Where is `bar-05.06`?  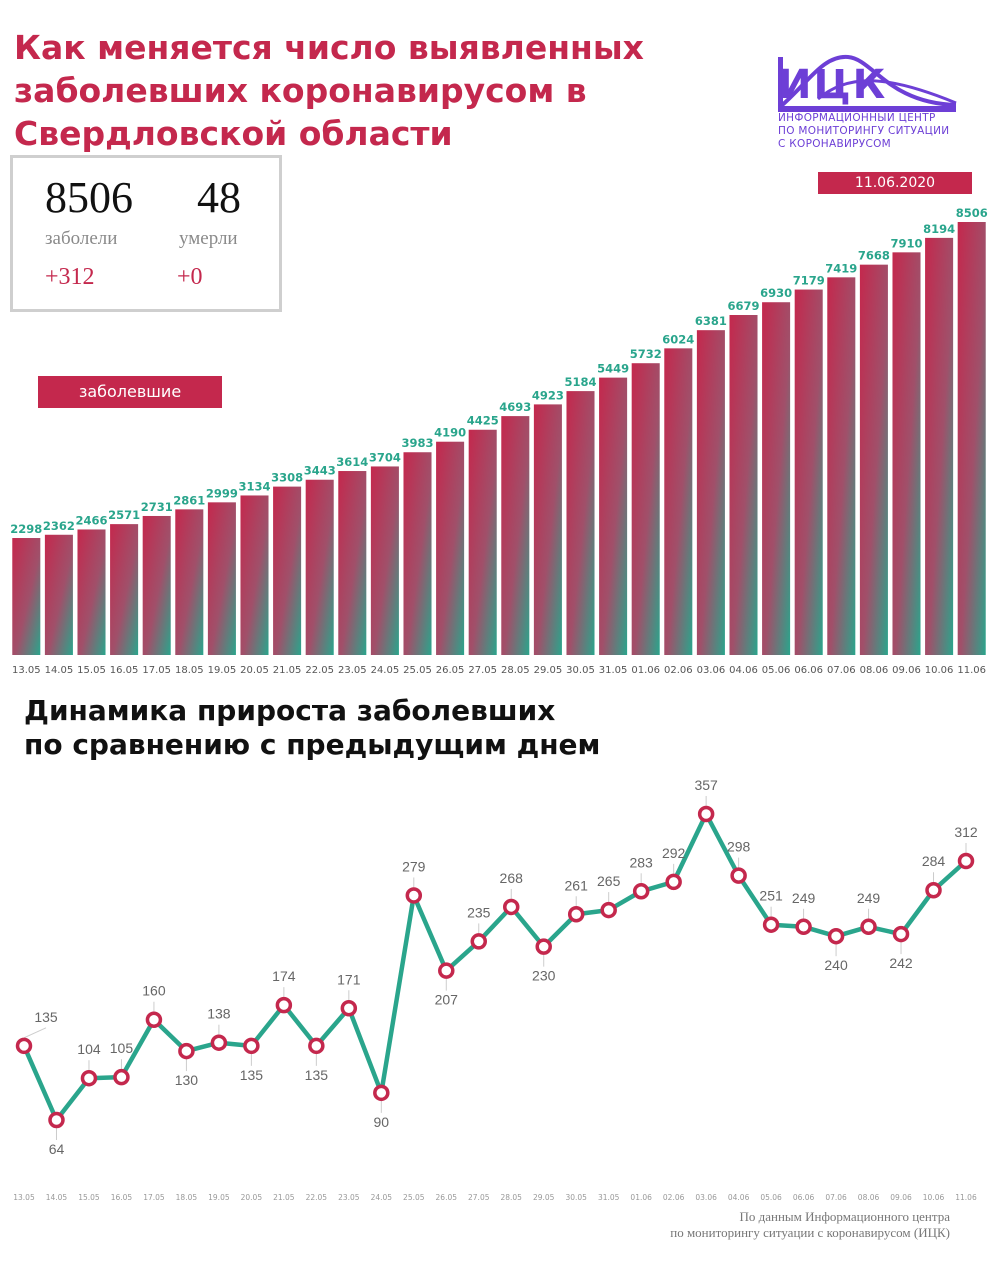
bar-05.06 is located at coordinates (776, 478).